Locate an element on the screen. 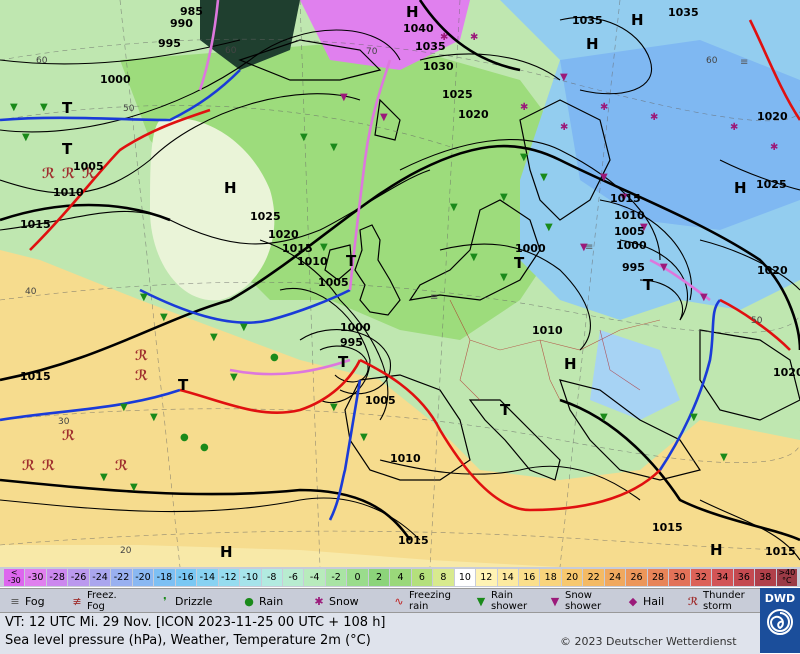 This screenshot has height=654, width=800. svg-text: 50 is located at coordinates (757, 321).